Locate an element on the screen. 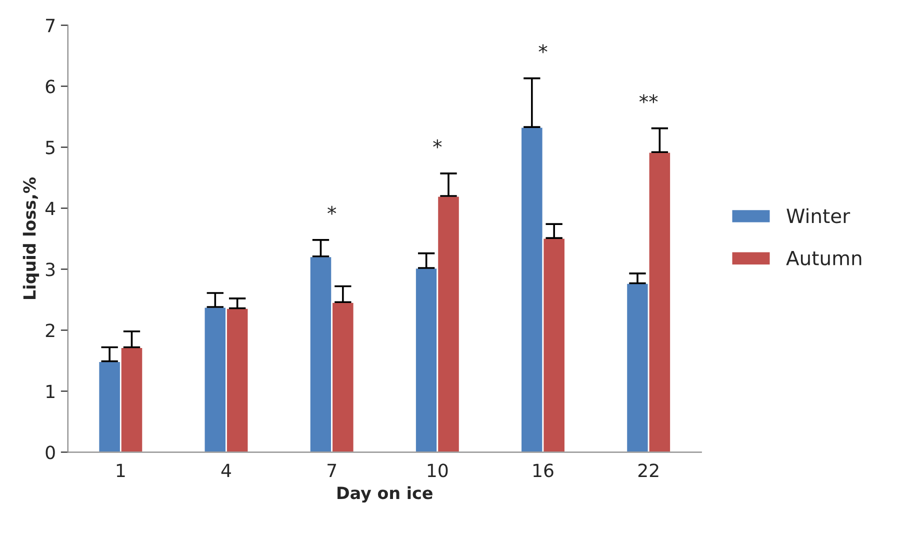 The image size is (905, 537). y-tick-label: 2 is located at coordinates (50, 331).